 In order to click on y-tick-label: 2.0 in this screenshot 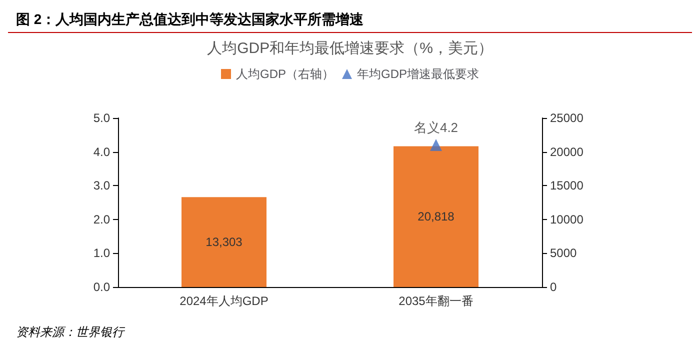, I will do `click(101, 219)`.